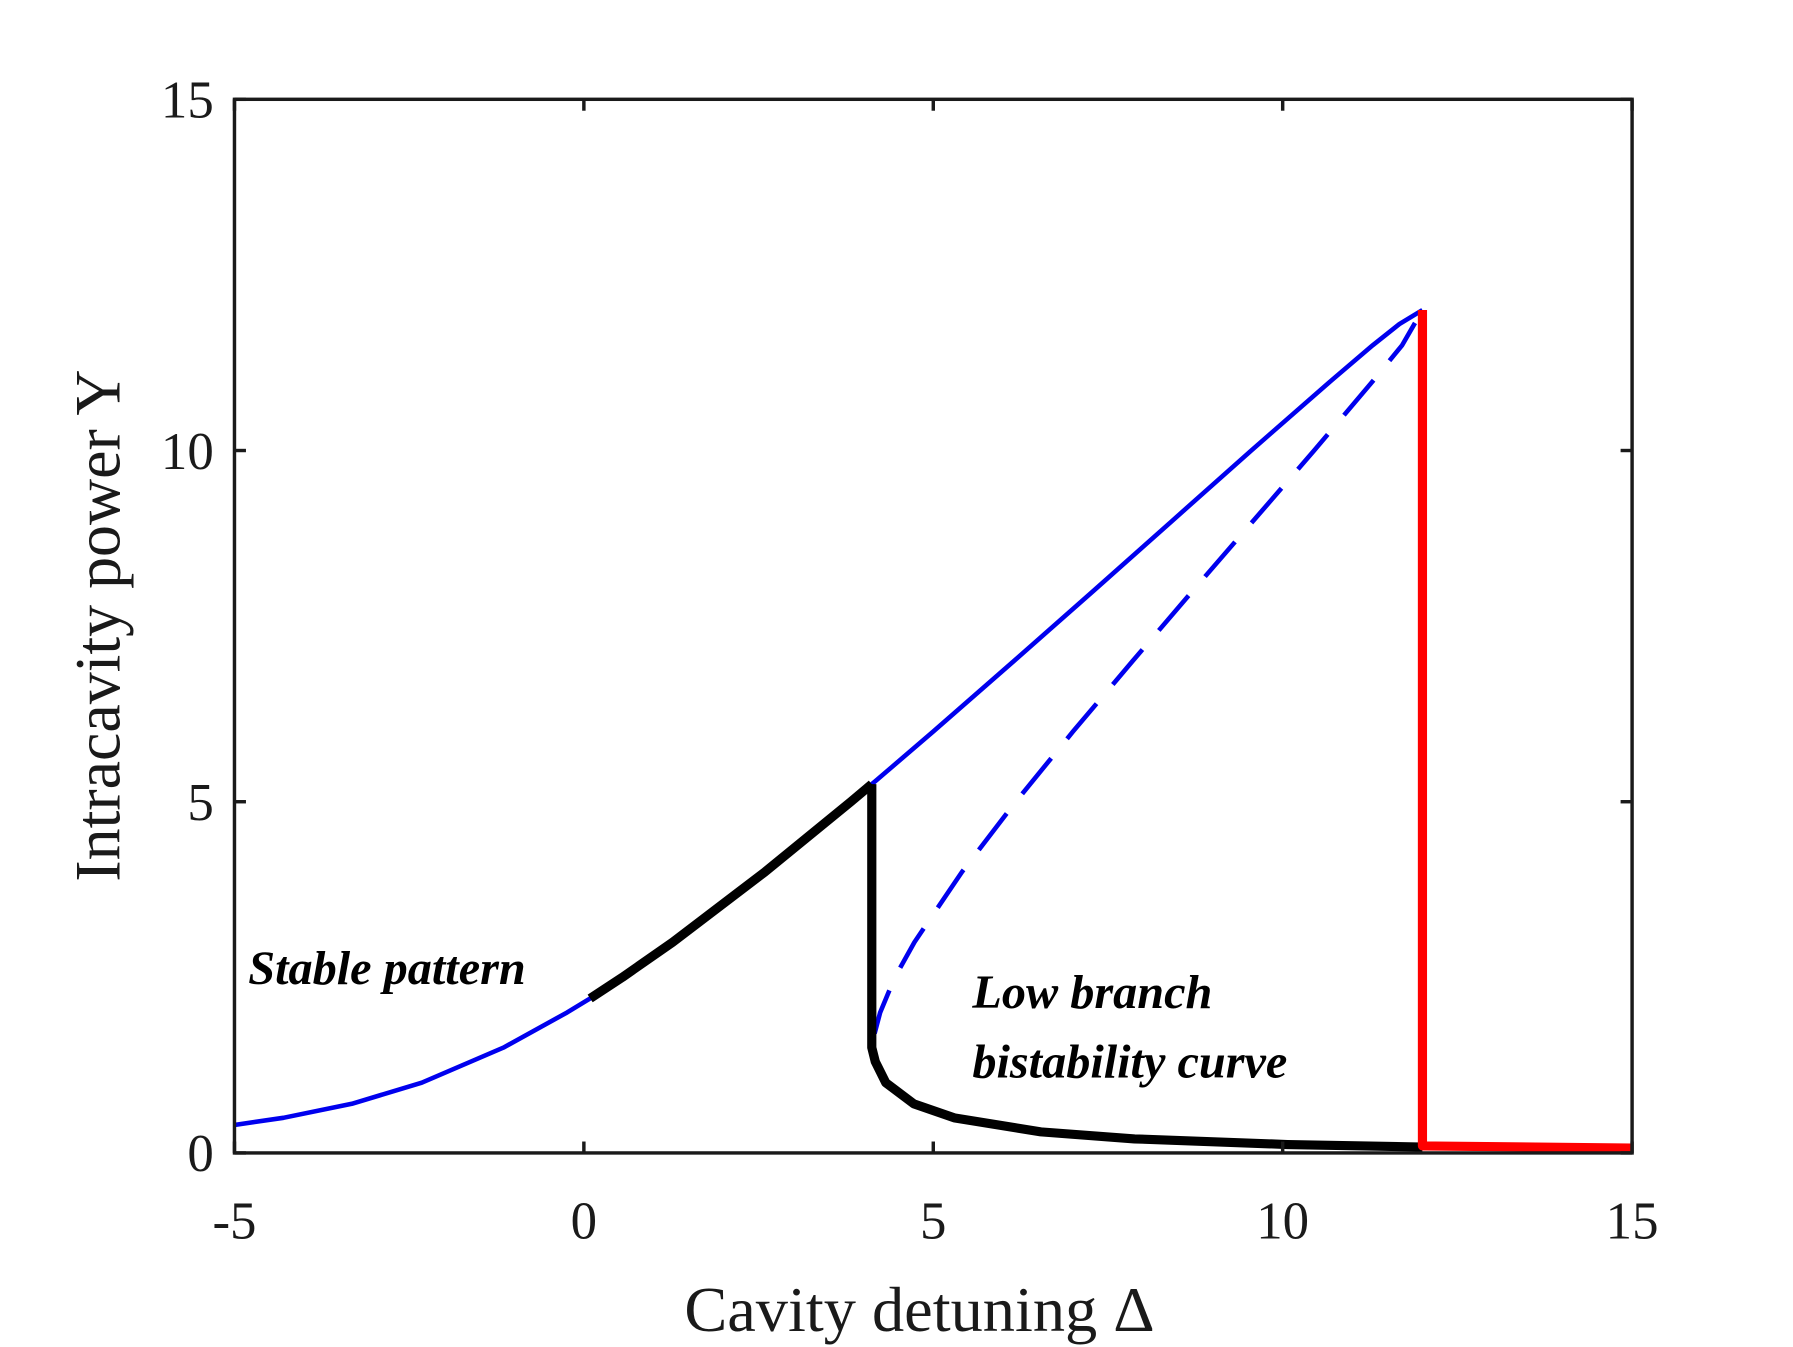 This screenshot has height=1347, width=1793. What do you see at coordinates (731, 891) in the screenshot?
I see `series-stable-pattern` at bounding box center [731, 891].